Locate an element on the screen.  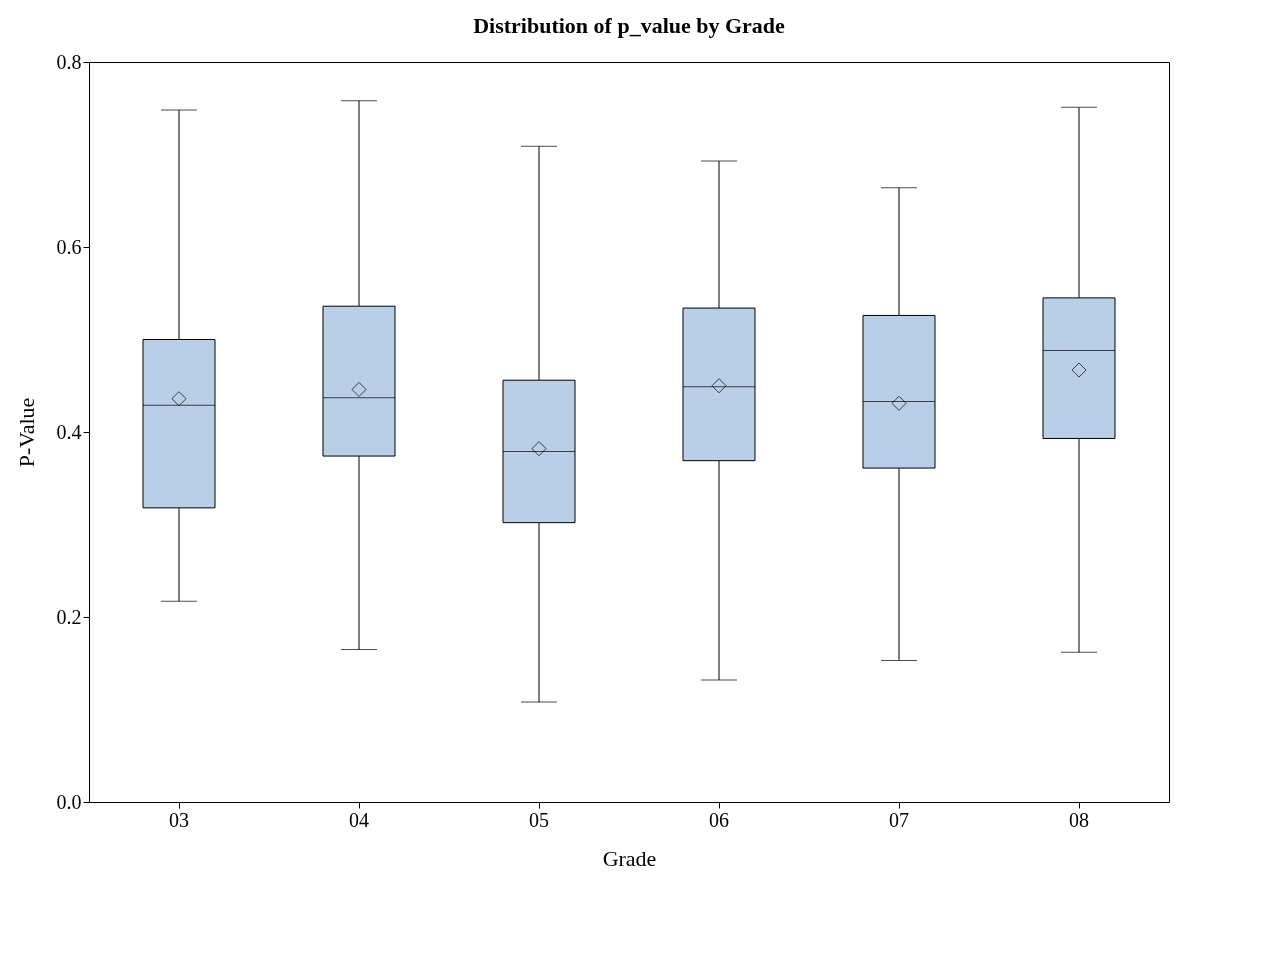
y-tick-label: 0.0 is located at coordinates (69, 801).